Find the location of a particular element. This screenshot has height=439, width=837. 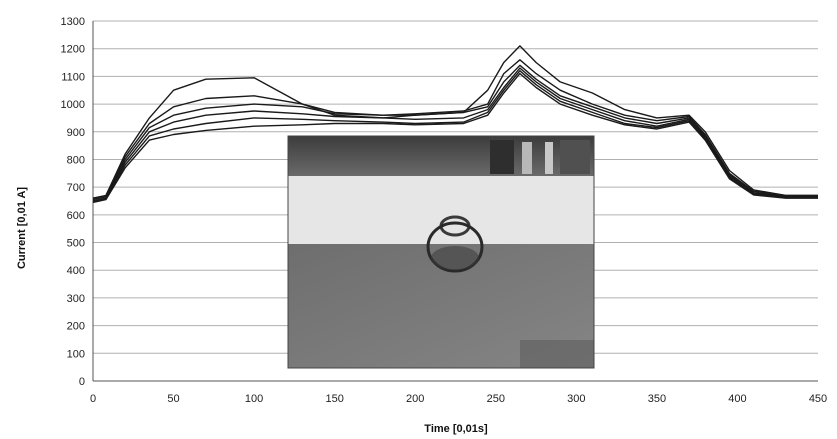

y-tick-label: 500 is located at coordinates (76, 244).